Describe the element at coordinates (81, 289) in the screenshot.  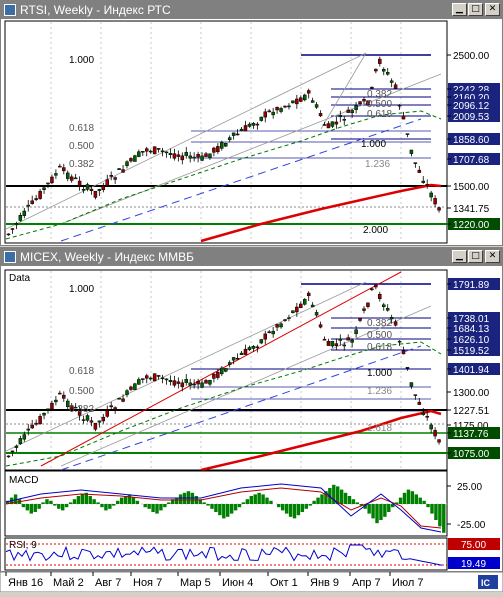
I see `micex-fib-label: 1.000` at that location.